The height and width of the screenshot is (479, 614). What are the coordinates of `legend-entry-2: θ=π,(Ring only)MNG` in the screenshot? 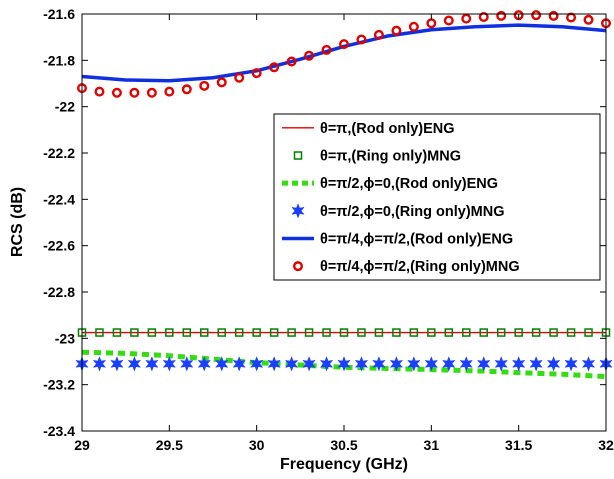 It's located at (377, 157).